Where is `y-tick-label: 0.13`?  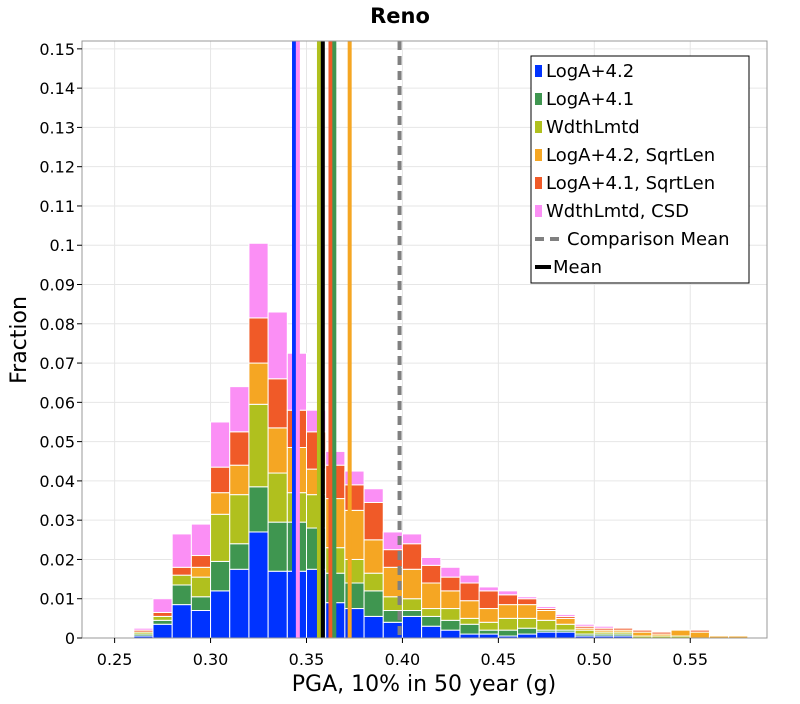 y-tick-label: 0.13 is located at coordinates (57, 127).